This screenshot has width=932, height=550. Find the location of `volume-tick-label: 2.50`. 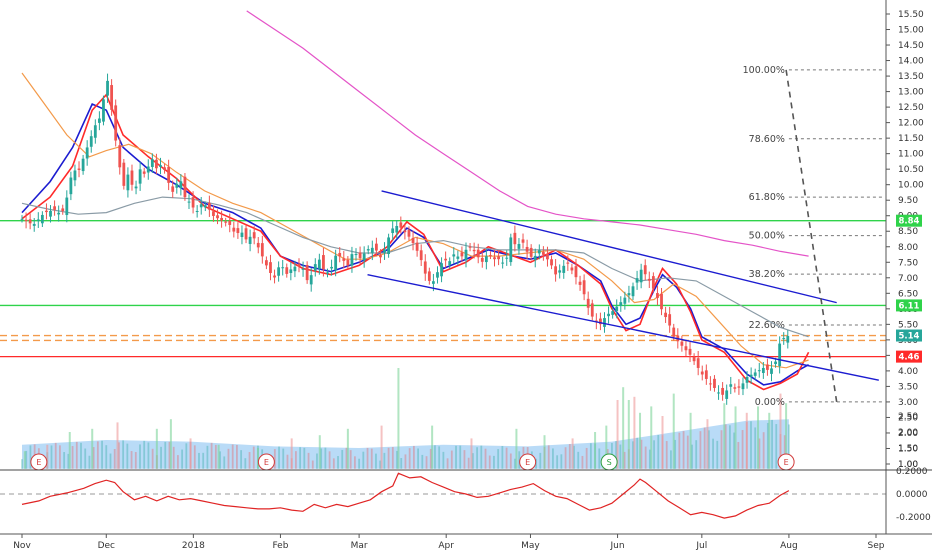

volume-tick-label: 2.50 is located at coordinates (908, 417).